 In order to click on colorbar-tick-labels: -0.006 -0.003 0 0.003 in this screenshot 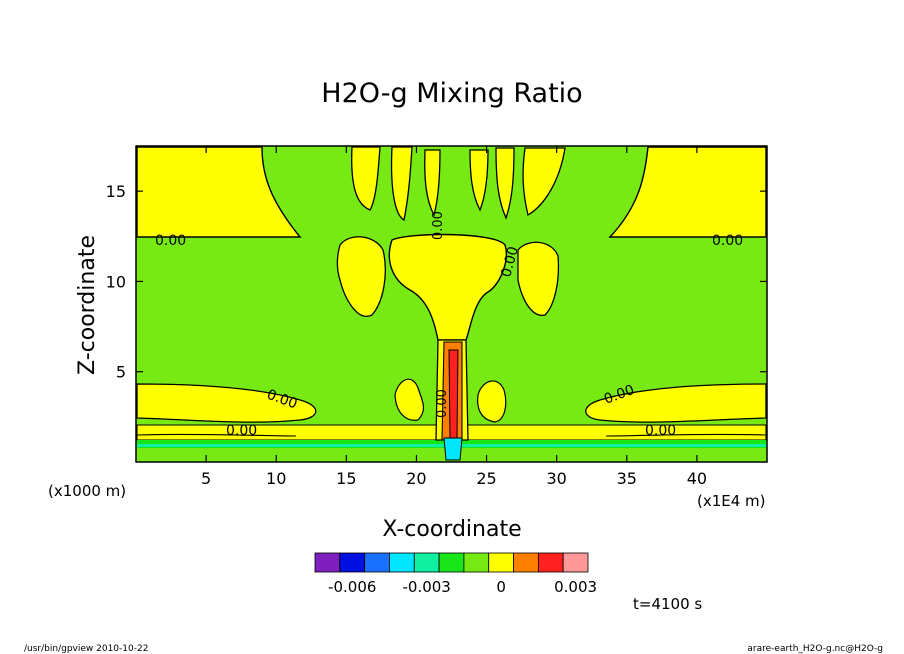, I will do `click(462, 587)`.